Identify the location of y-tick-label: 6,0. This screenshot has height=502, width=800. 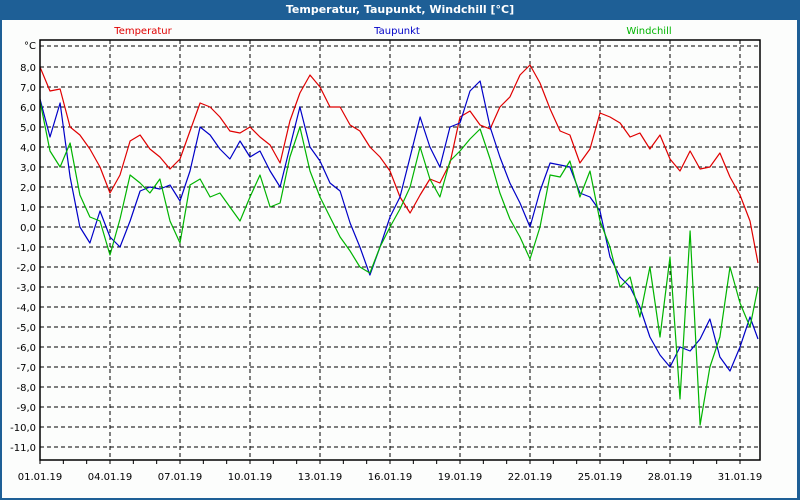
(28, 108).